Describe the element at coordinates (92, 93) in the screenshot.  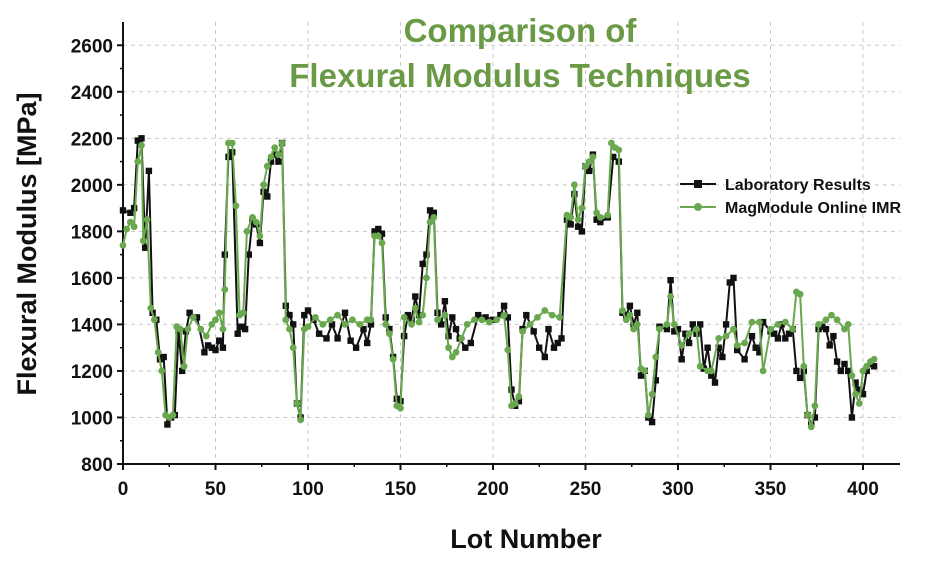
I see `y-tick-label: 2400` at that location.